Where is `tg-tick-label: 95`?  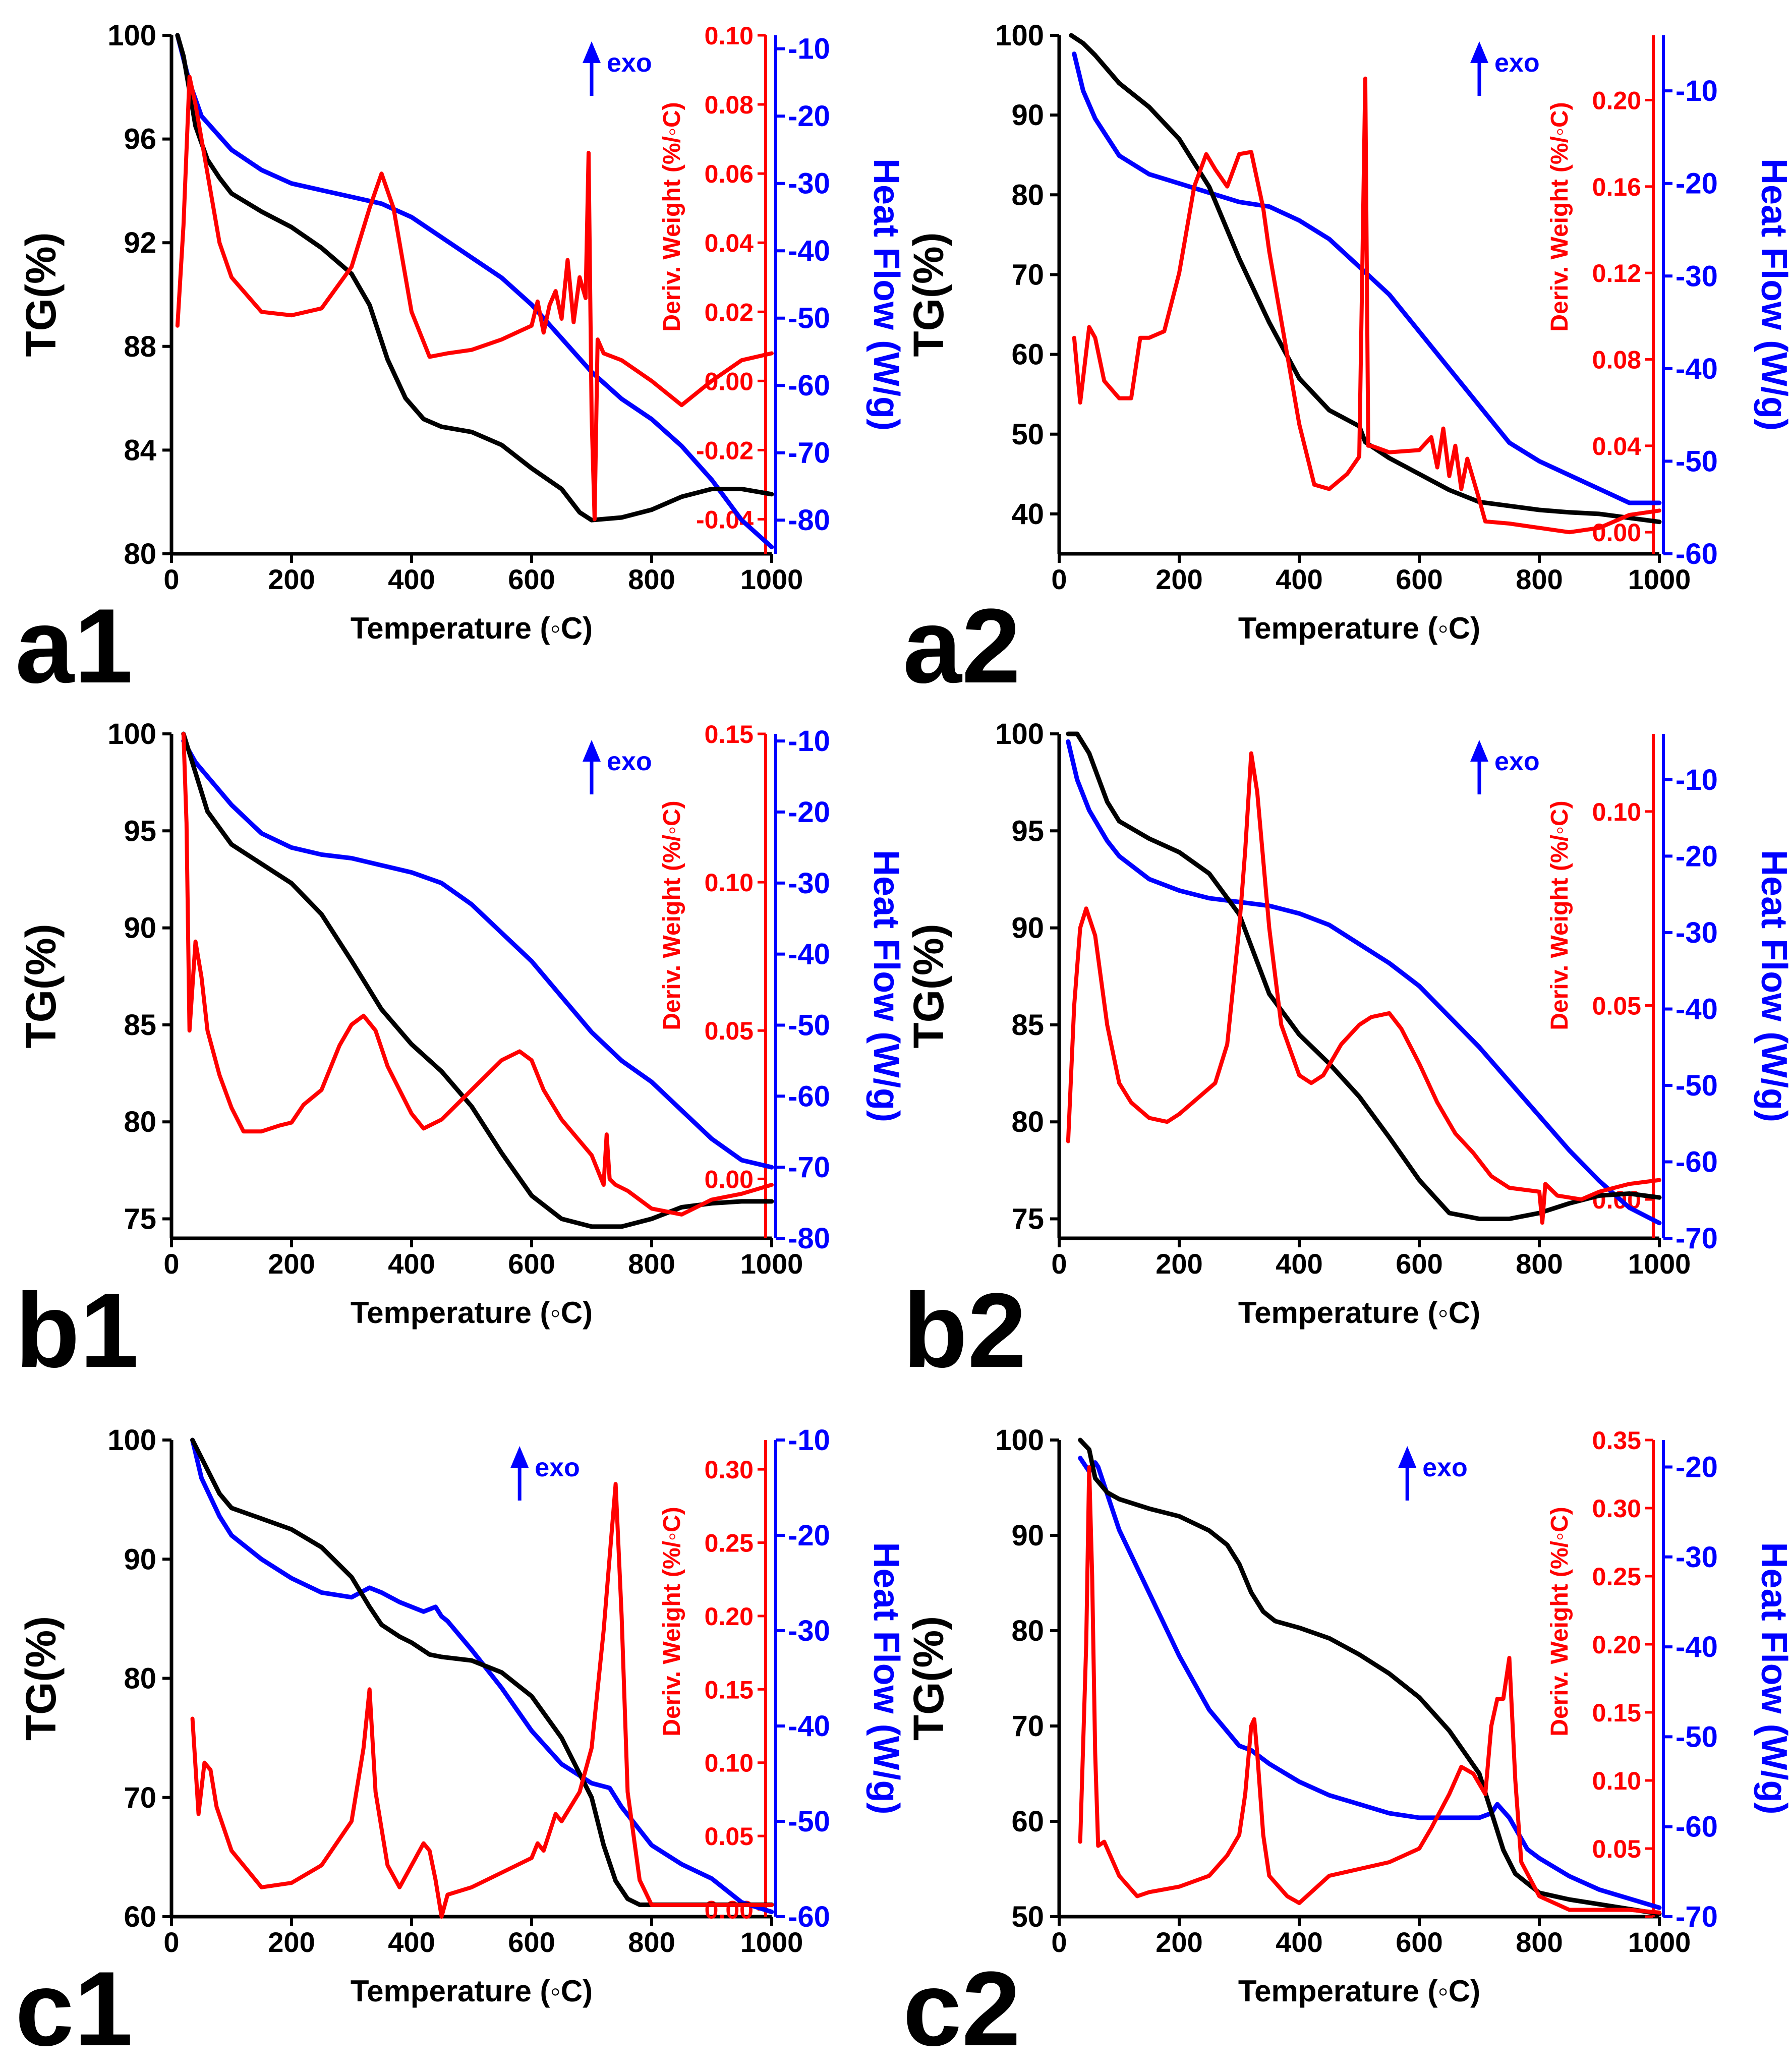
tg-tick-label: 95 is located at coordinates (140, 831).